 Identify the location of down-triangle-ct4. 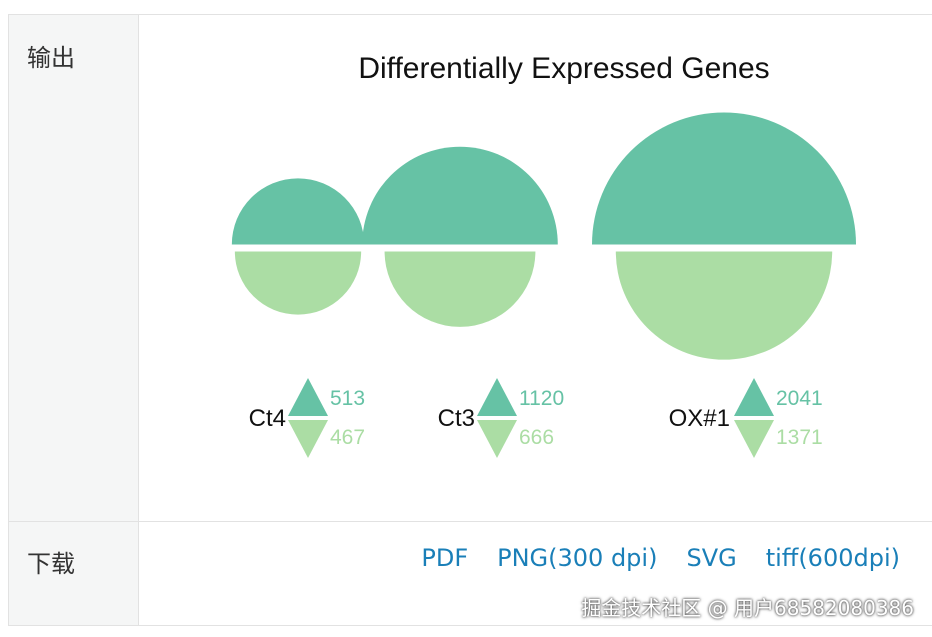
(308, 439).